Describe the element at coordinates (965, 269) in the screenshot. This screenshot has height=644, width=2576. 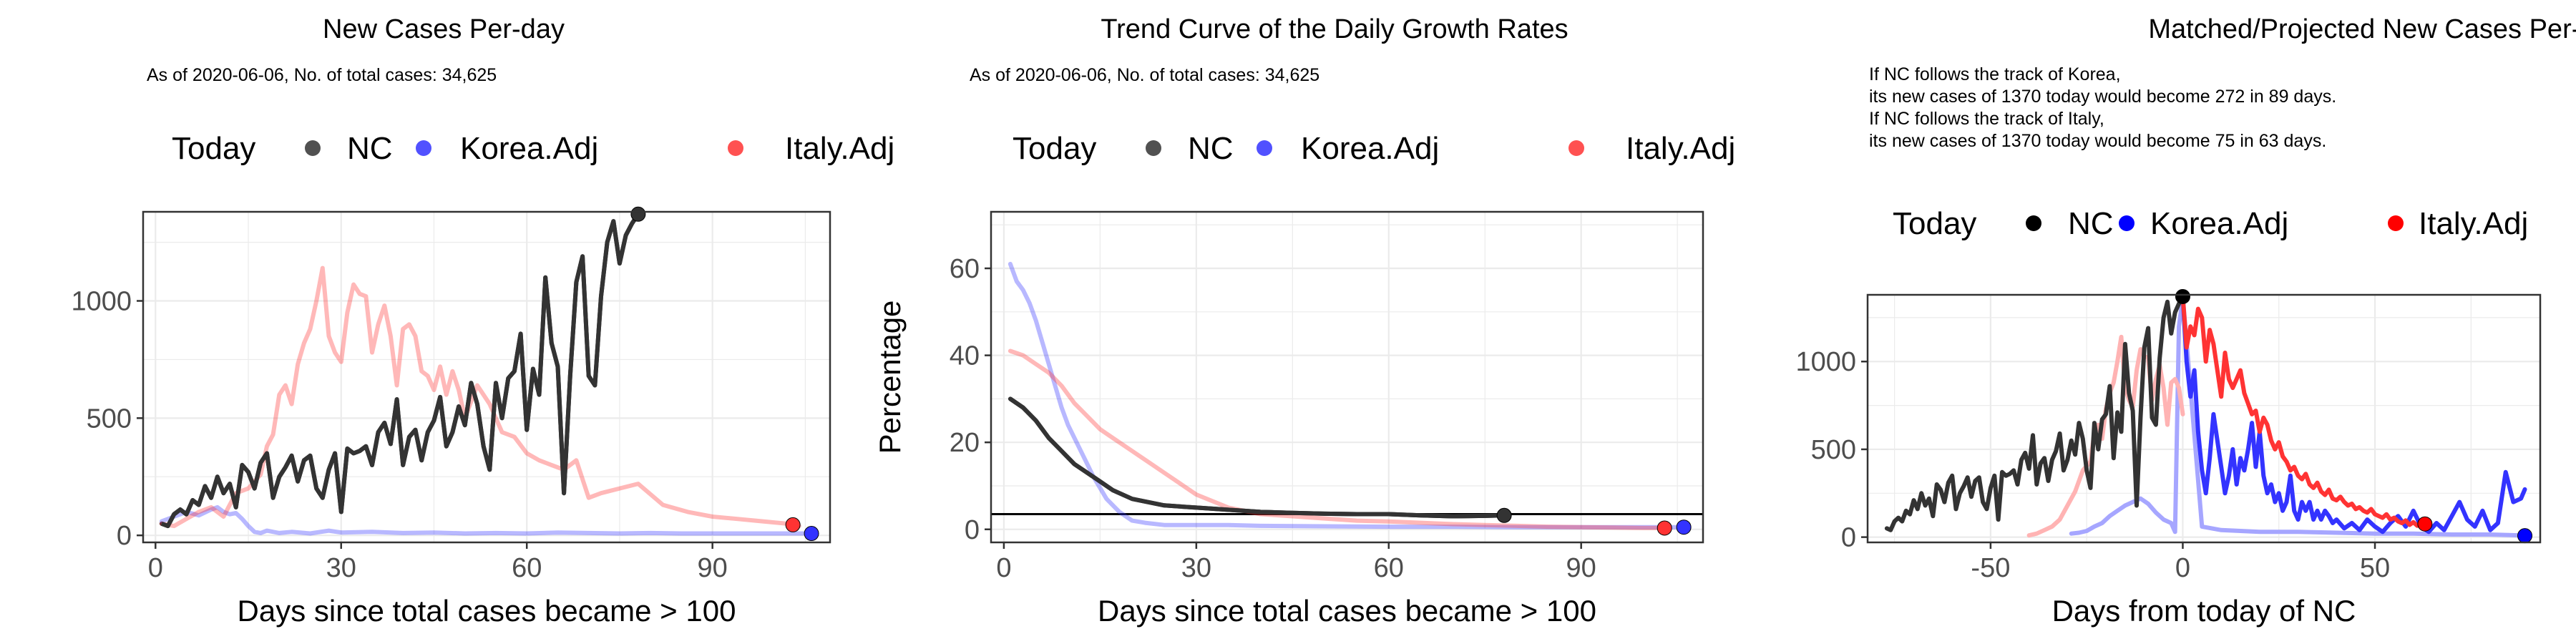
I see `y-tick-label: 60` at that location.